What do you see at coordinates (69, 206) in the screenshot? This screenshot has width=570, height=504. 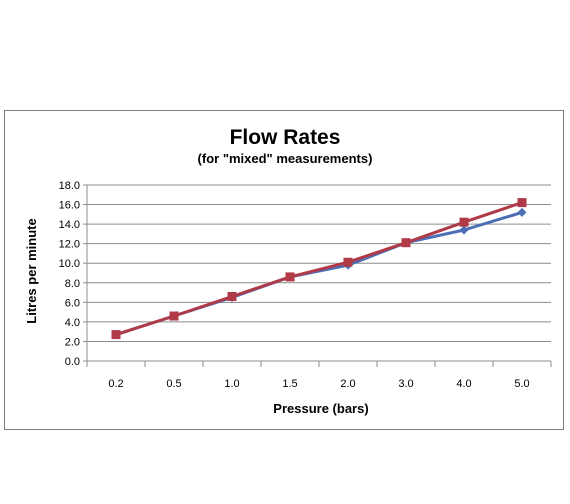 I see `y-tick-label: 16.0` at bounding box center [69, 206].